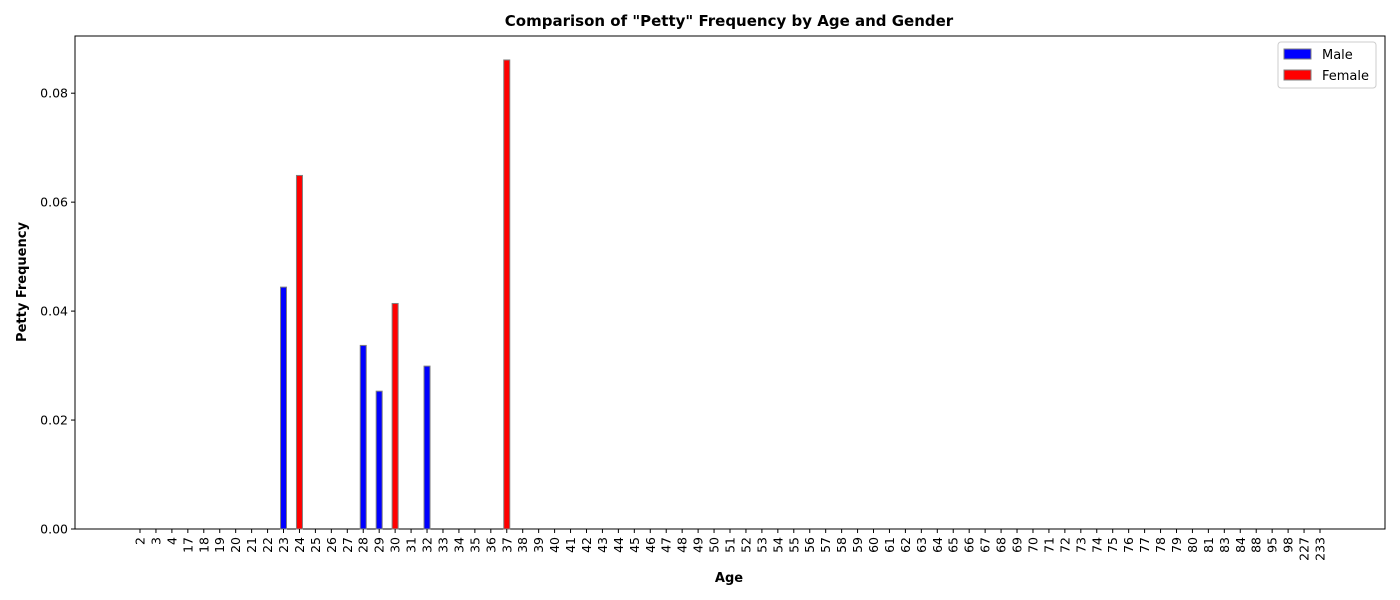  Describe the element at coordinates (379, 545) in the screenshot. I see `x-tick-label: 29` at that location.